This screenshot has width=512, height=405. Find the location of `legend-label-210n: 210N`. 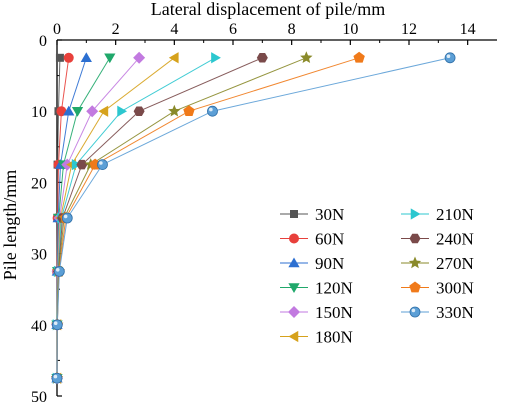

legend-label-210n: 210N is located at coordinates (455, 214).